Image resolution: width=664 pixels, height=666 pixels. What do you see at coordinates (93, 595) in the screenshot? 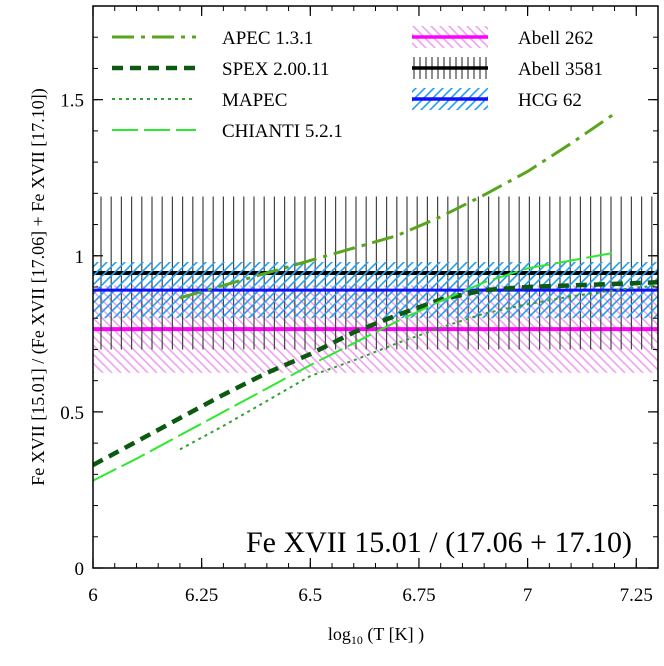
I see `x-tick-label: 6` at bounding box center [93, 595].